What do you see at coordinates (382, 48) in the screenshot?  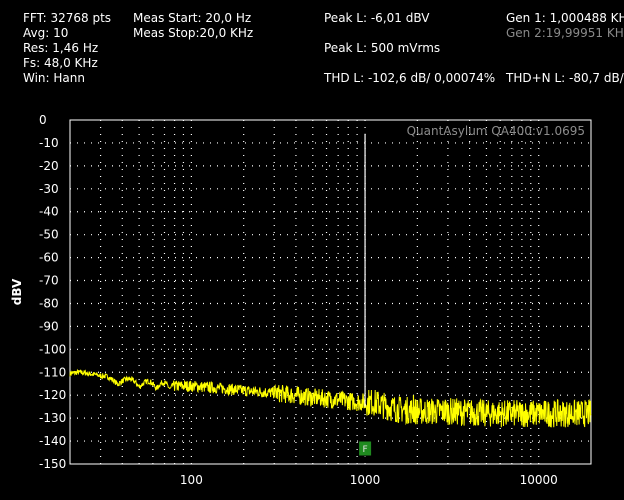 I see `peak-vrms: Peak L: 500 mVrms` at bounding box center [382, 48].